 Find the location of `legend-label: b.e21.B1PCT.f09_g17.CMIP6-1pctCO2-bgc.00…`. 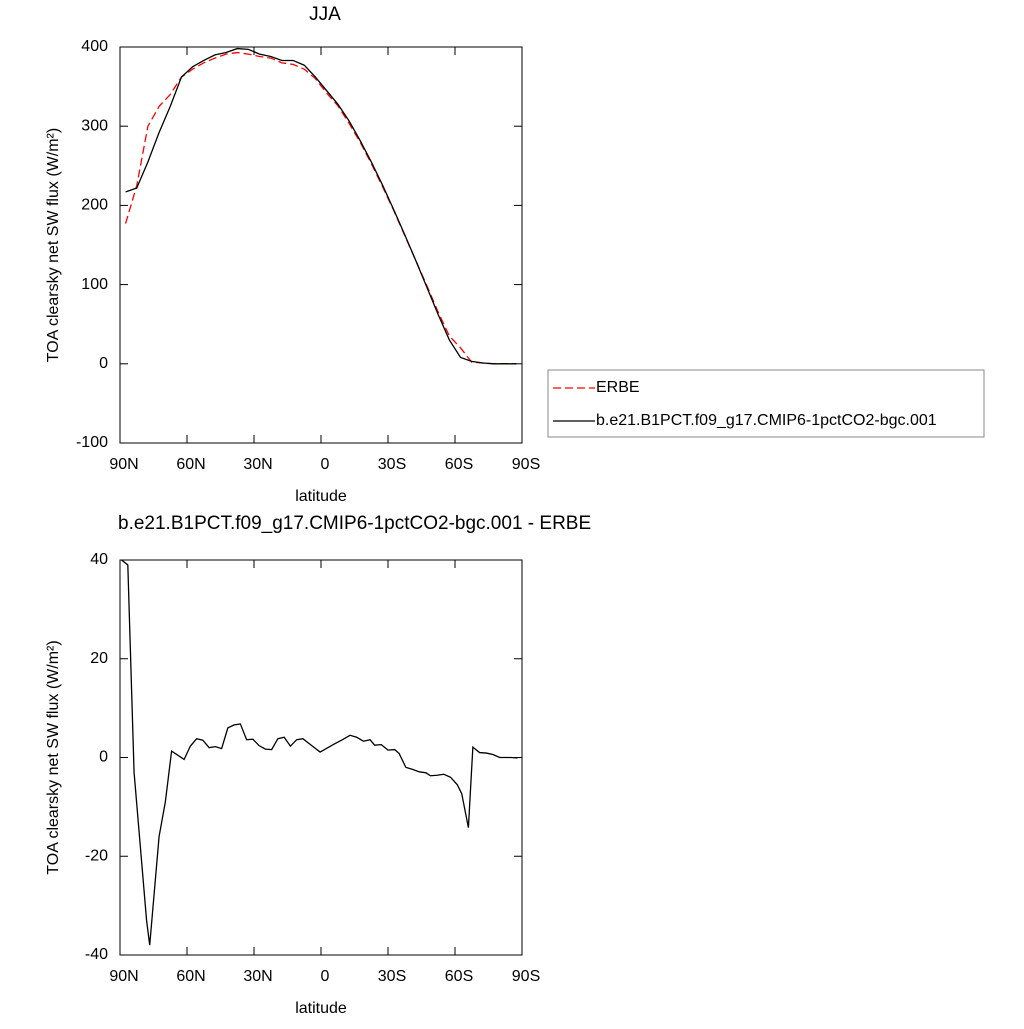

legend-label: b.e21.B1PCT.f09_g17.CMIP6-1pctCO2-bgc.00… is located at coordinates (766, 420).